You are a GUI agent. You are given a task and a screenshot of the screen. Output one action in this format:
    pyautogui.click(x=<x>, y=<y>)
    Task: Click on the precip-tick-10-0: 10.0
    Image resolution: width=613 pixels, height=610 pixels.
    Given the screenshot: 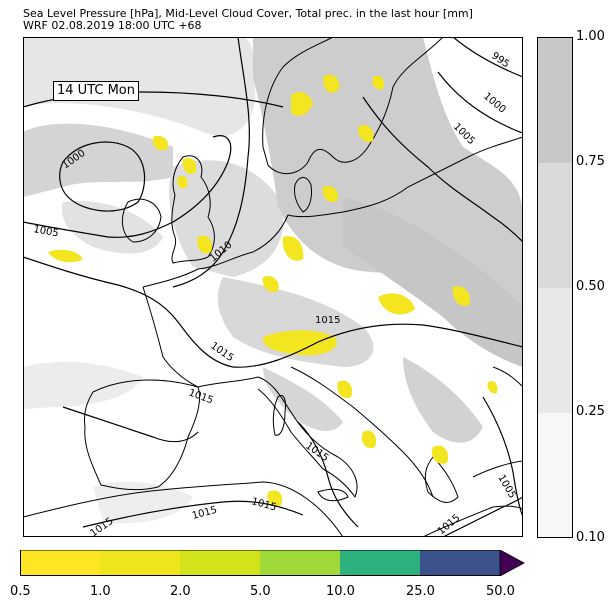 What is the action you would take?
    pyautogui.click(x=340, y=591)
    